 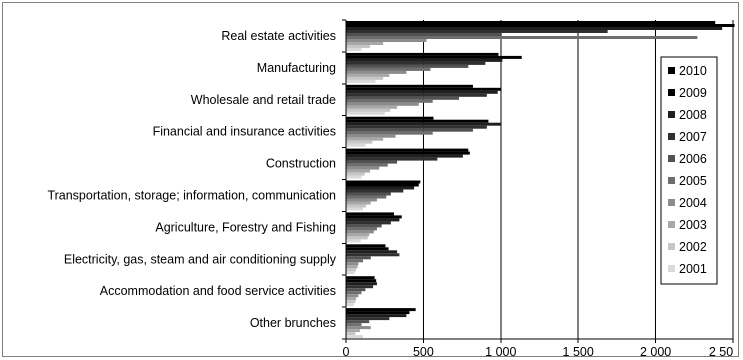 What do you see at coordinates (361, 284) in the screenshot?
I see `bar-9-2008` at bounding box center [361, 284].